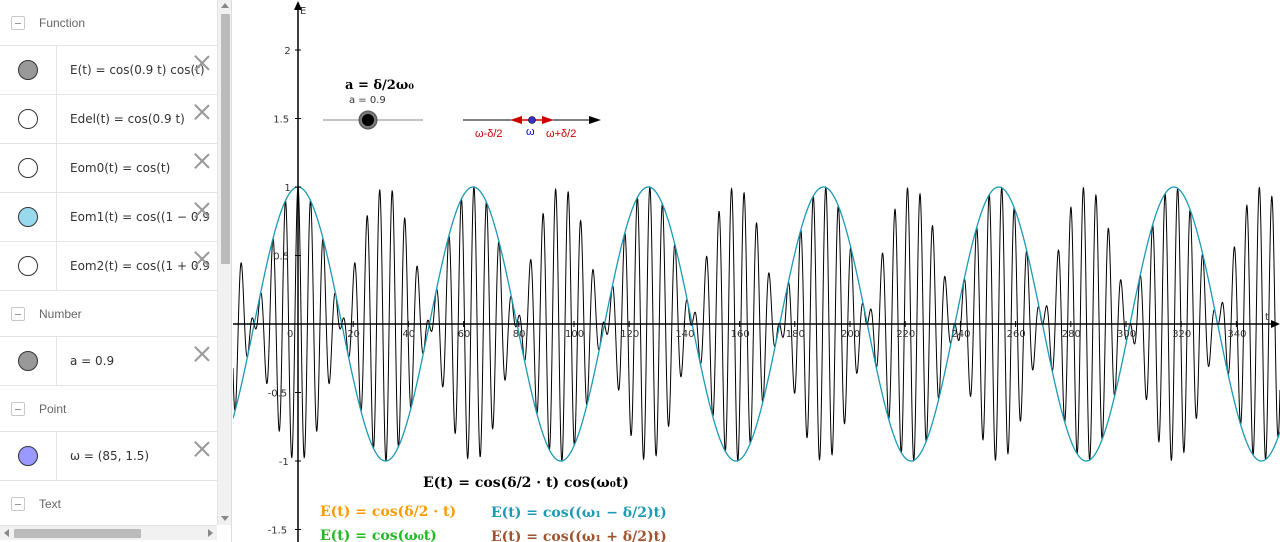  Describe the element at coordinates (62, 22) in the screenshot. I see `group-label: Function` at that location.